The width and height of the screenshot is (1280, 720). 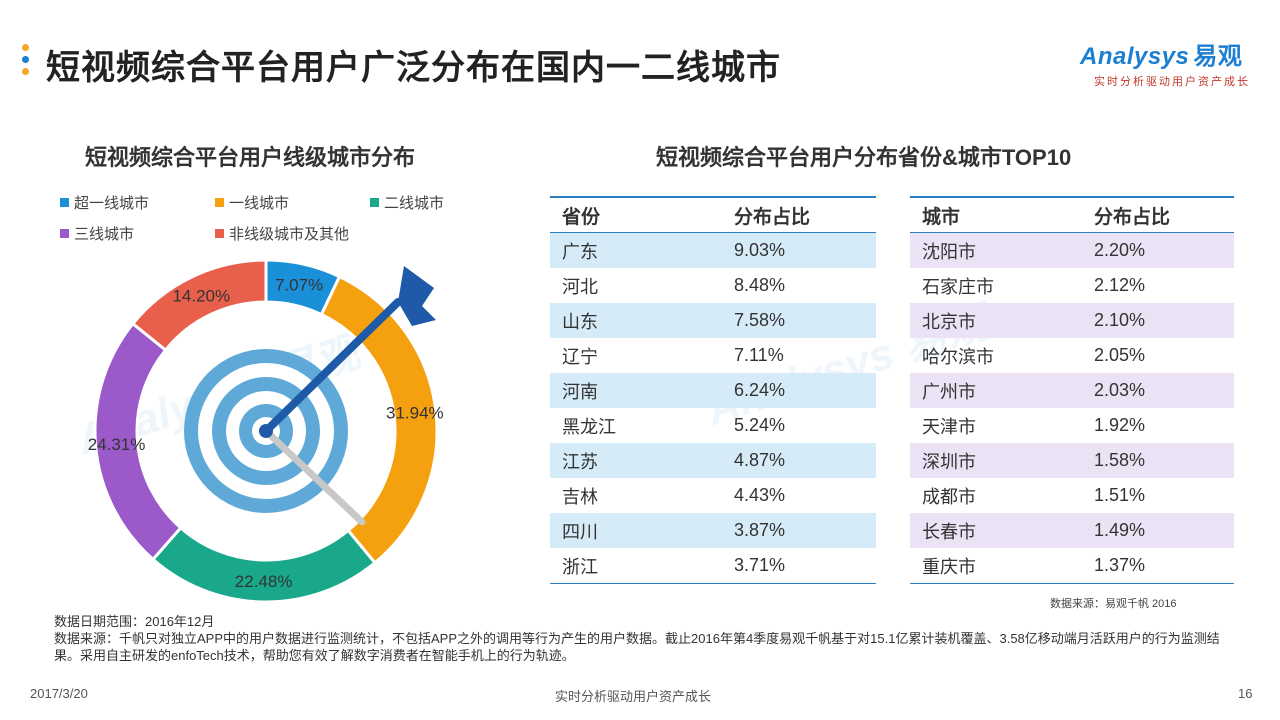 I want to click on province-row: 广东 9.03%, so click(x=713, y=250).